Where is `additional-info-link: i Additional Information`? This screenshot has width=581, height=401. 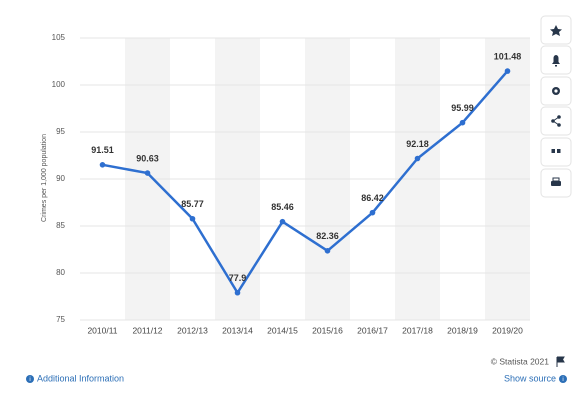
additional-info-link: i Additional Information is located at coordinates (75, 378).